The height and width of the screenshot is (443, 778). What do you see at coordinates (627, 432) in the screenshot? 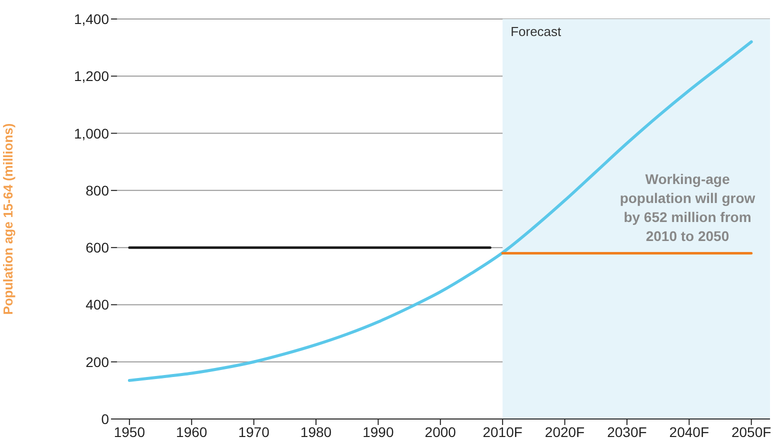
I see `x-tick-label: 2030F` at bounding box center [627, 432].